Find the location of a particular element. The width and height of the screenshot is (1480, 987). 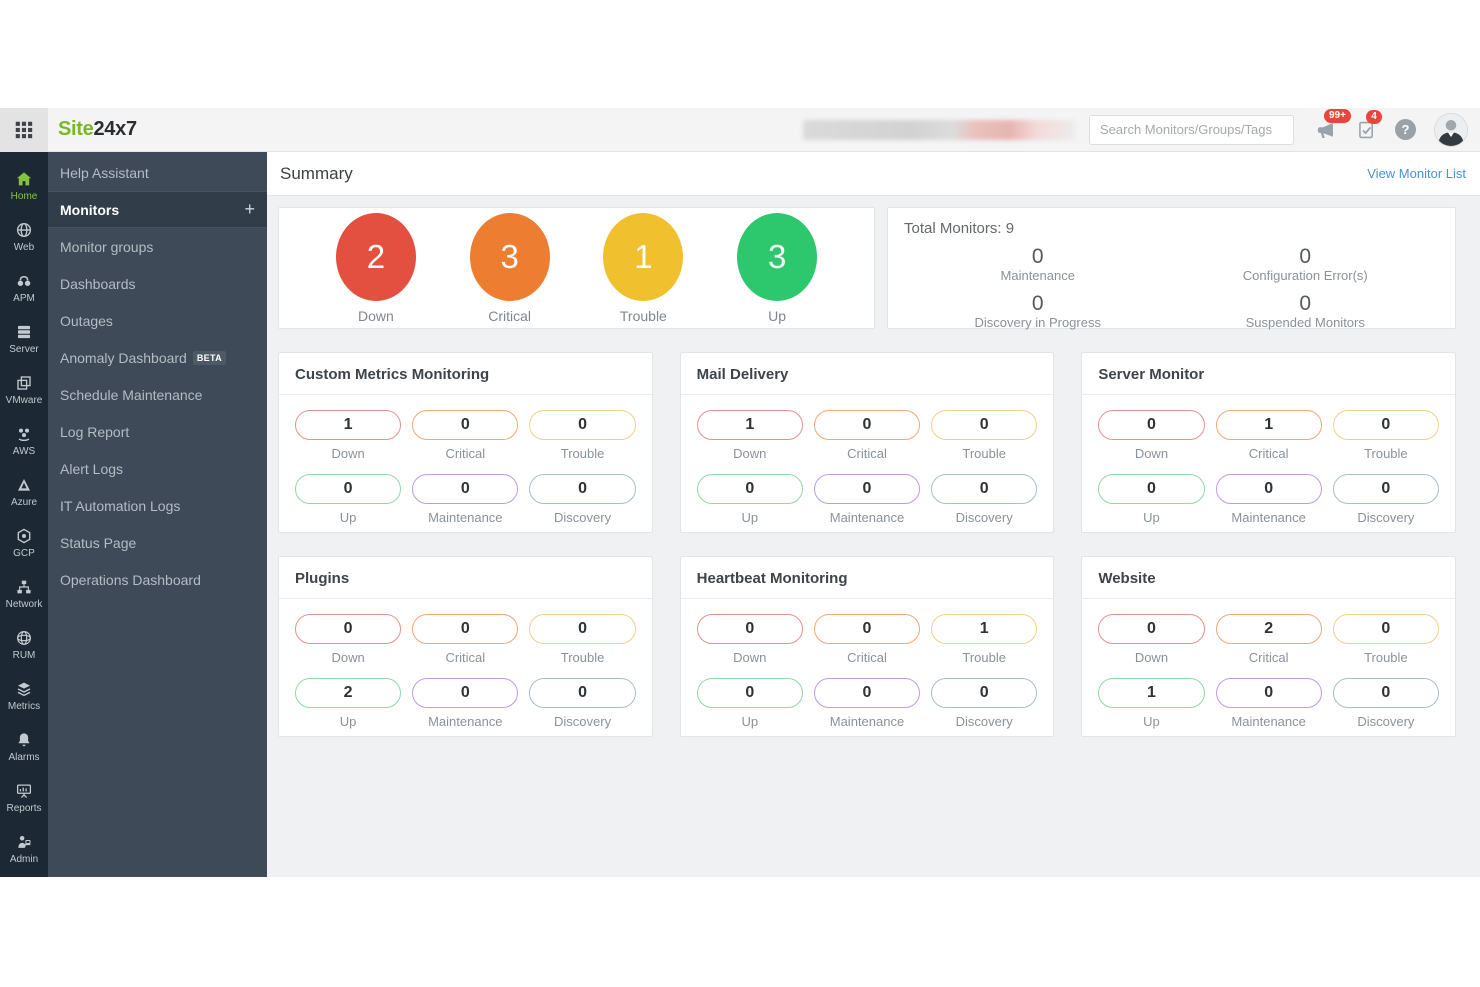

sidebar-item-outages: Outages is located at coordinates (157, 320).